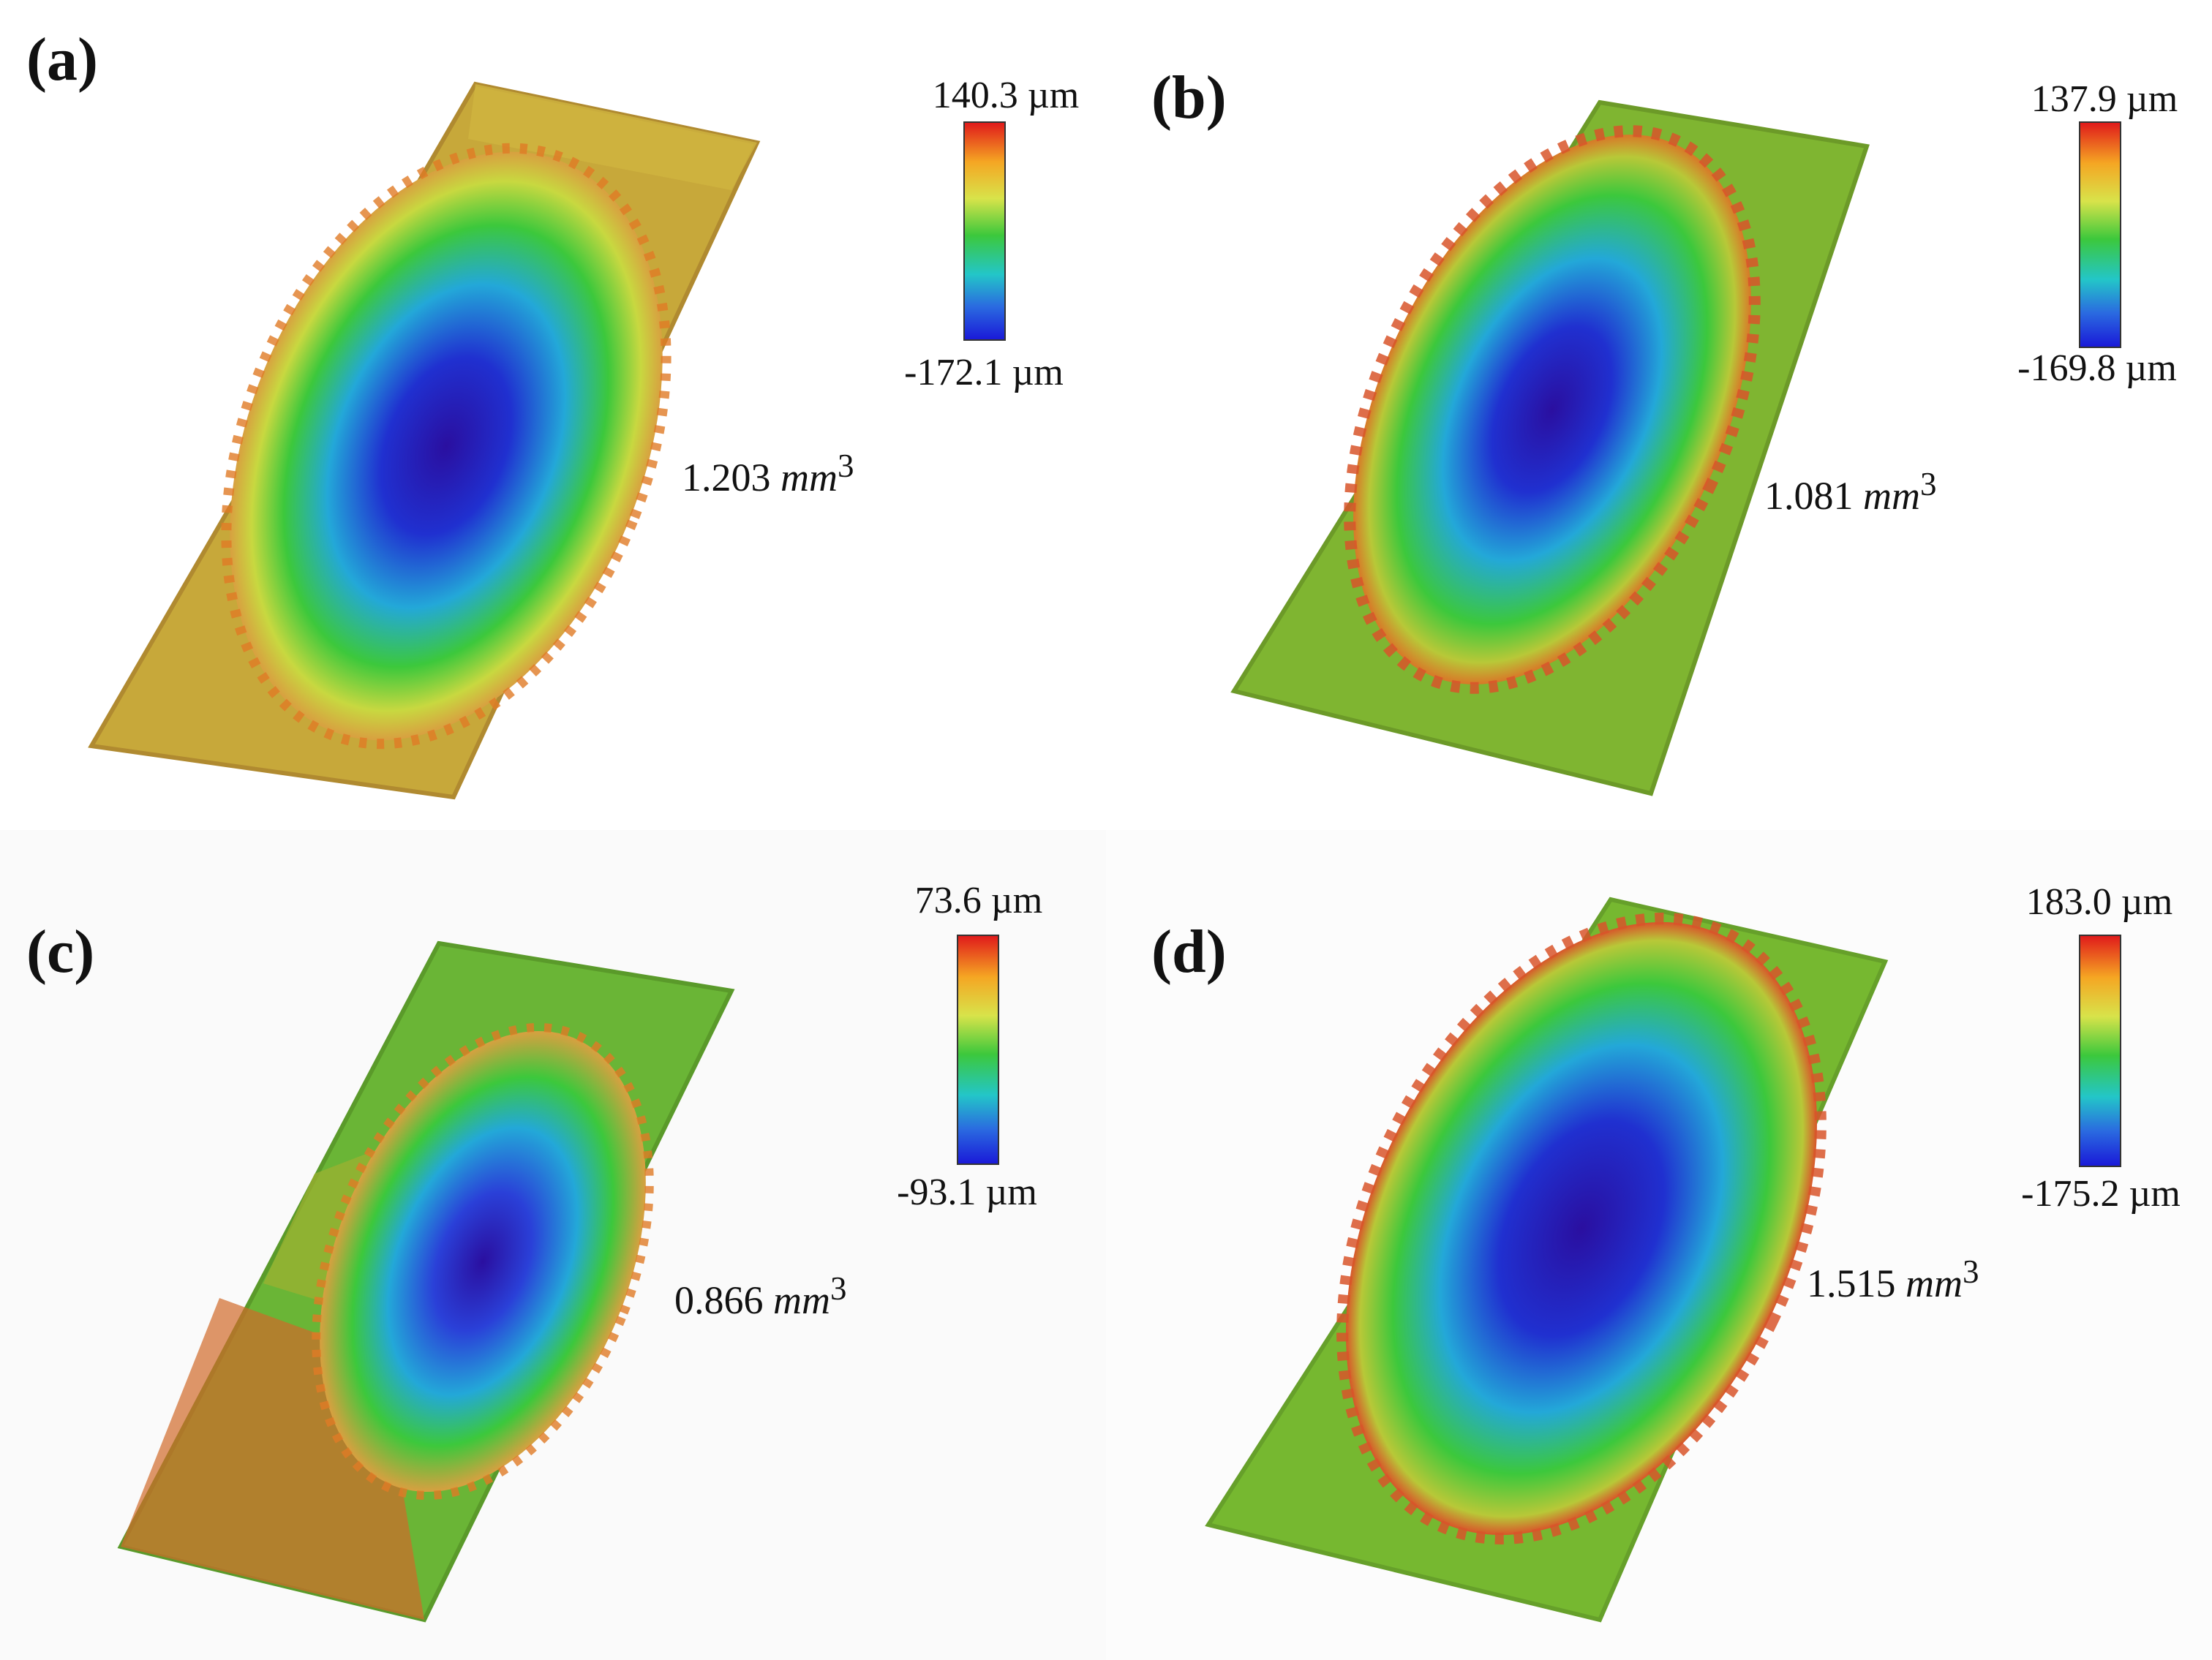  What do you see at coordinates (61, 952) in the screenshot?
I see `panel-label: (c)` at bounding box center [61, 952].